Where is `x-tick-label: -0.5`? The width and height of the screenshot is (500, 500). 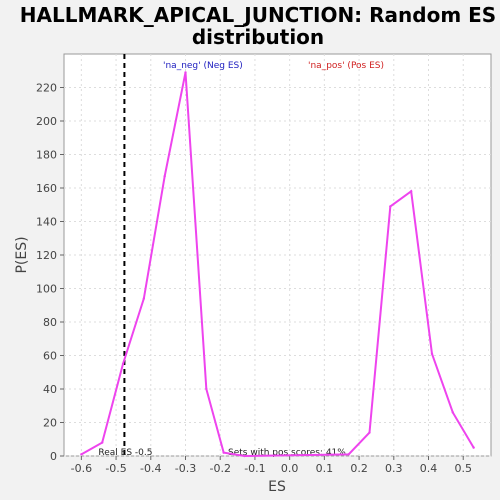 x-tick-label: -0.5 is located at coordinates (115, 468).